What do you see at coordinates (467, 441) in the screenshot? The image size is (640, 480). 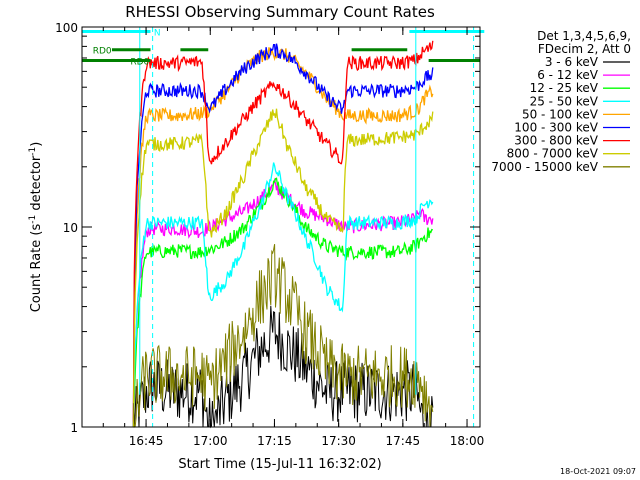 I see `x-tick-label: 18:00` at bounding box center [467, 441].